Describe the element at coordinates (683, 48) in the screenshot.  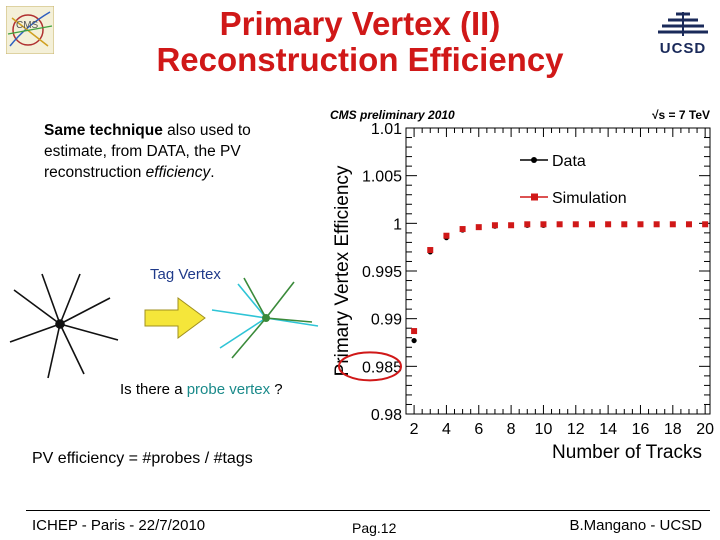
I see `ucsd-logo-text: UCSD` at that location.